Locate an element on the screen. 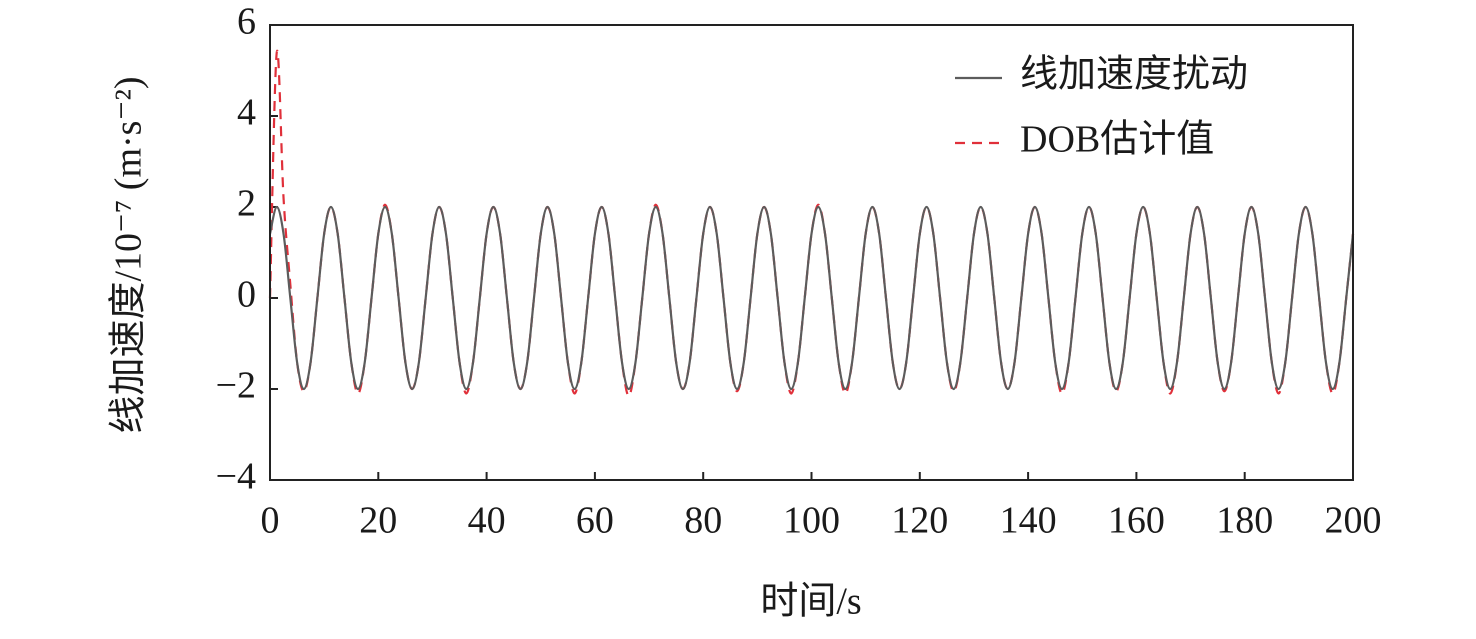  x-tick-label: 80 is located at coordinates (703, 521).